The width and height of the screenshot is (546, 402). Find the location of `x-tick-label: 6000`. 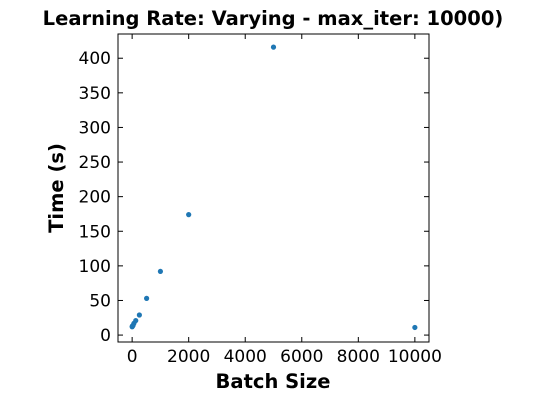

x-tick-label: 6000 is located at coordinates (301, 357).